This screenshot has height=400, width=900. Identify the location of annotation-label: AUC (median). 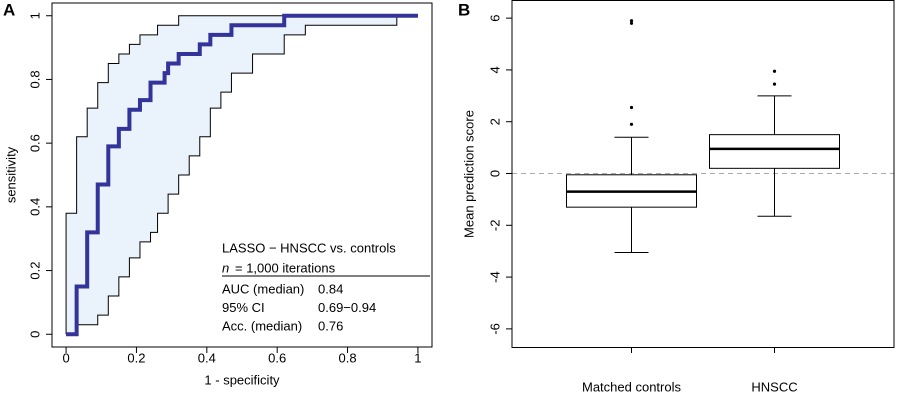
(263, 288).